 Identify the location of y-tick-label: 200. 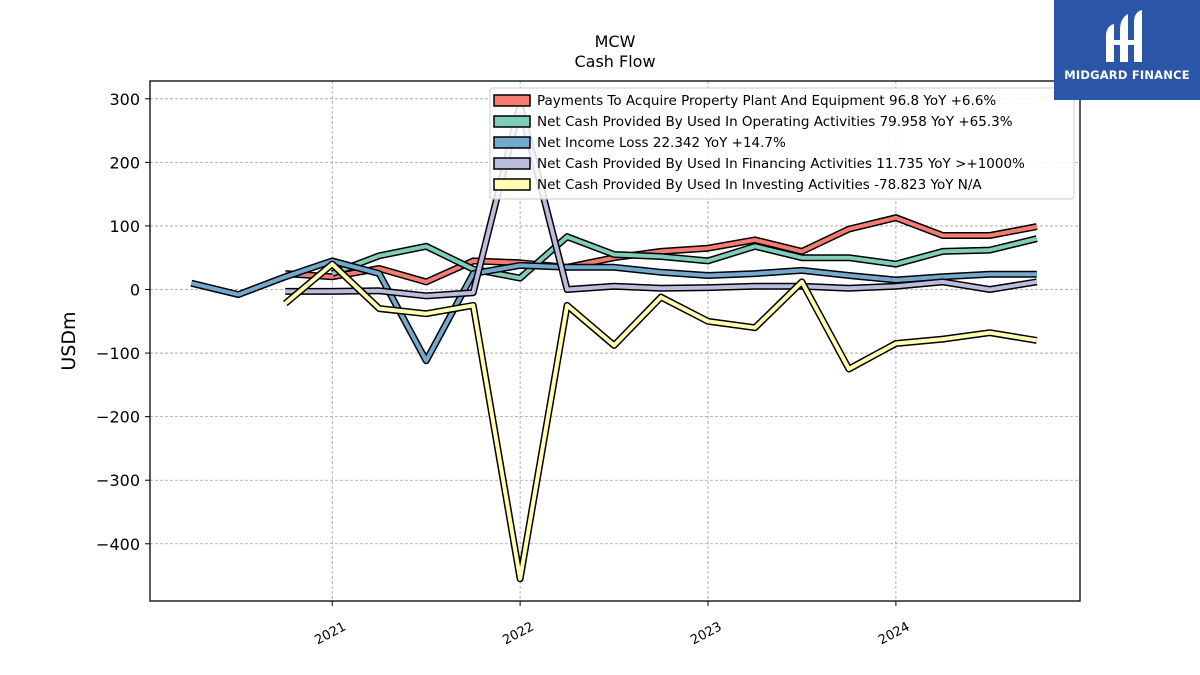
(124, 162).